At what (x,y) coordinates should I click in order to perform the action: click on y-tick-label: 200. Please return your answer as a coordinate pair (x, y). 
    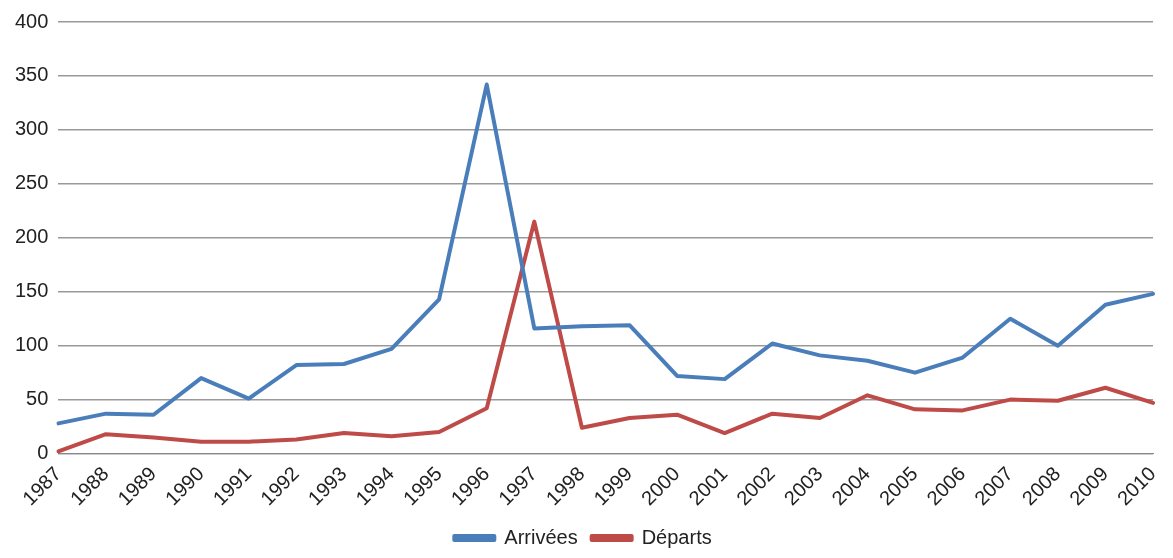
    Looking at the image, I should click on (31, 236).